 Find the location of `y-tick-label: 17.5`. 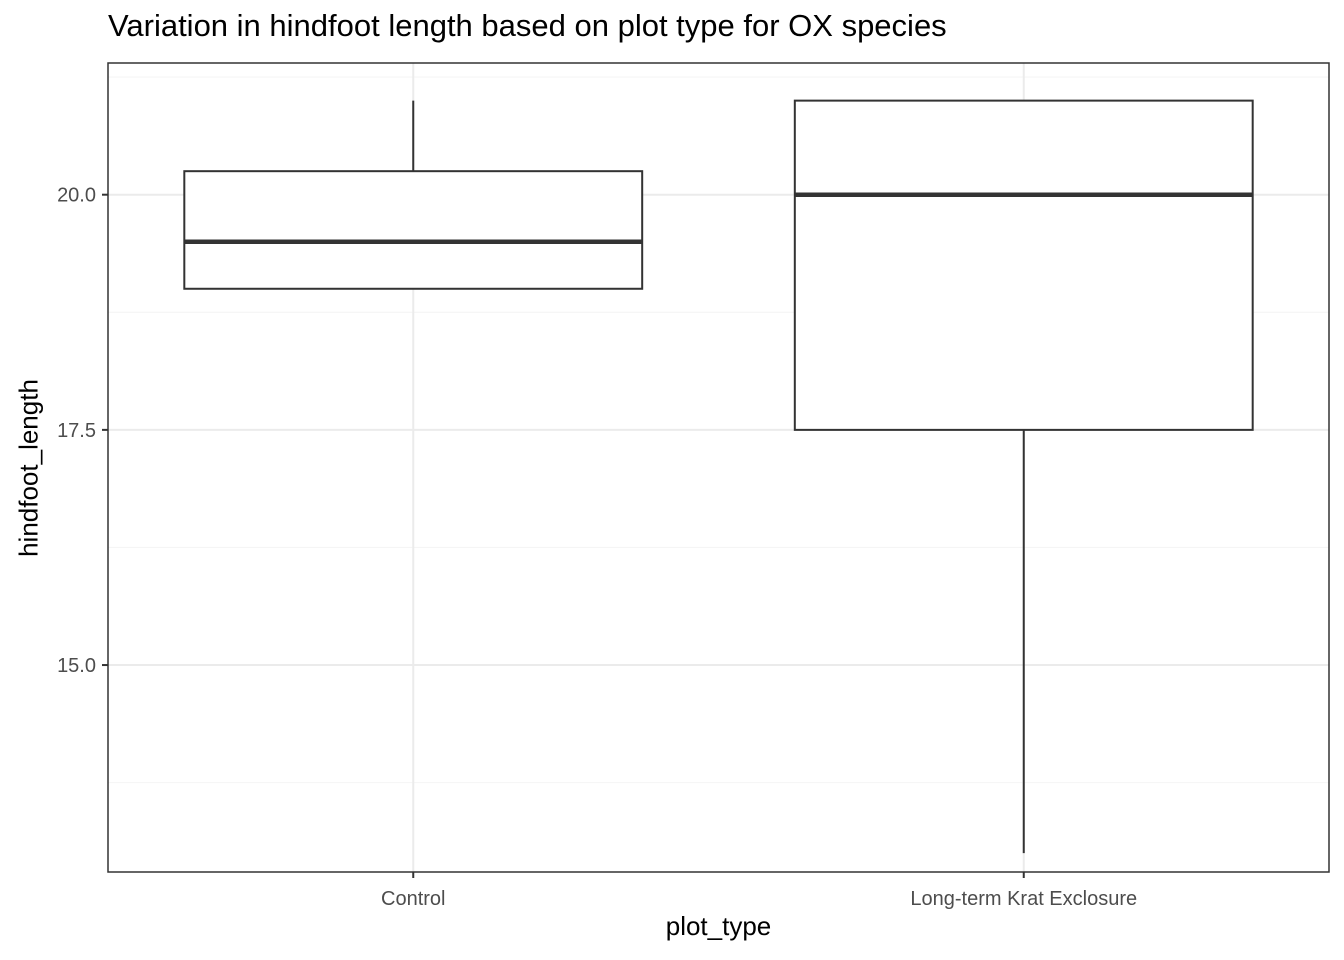

y-tick-label: 17.5 is located at coordinates (76, 431).